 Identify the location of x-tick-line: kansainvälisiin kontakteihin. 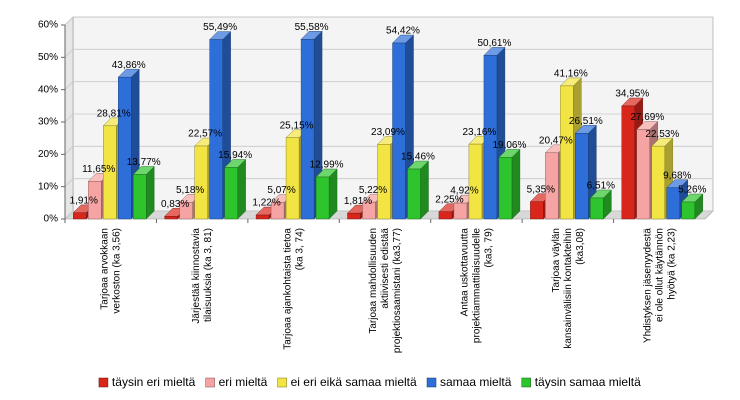
(567, 288).